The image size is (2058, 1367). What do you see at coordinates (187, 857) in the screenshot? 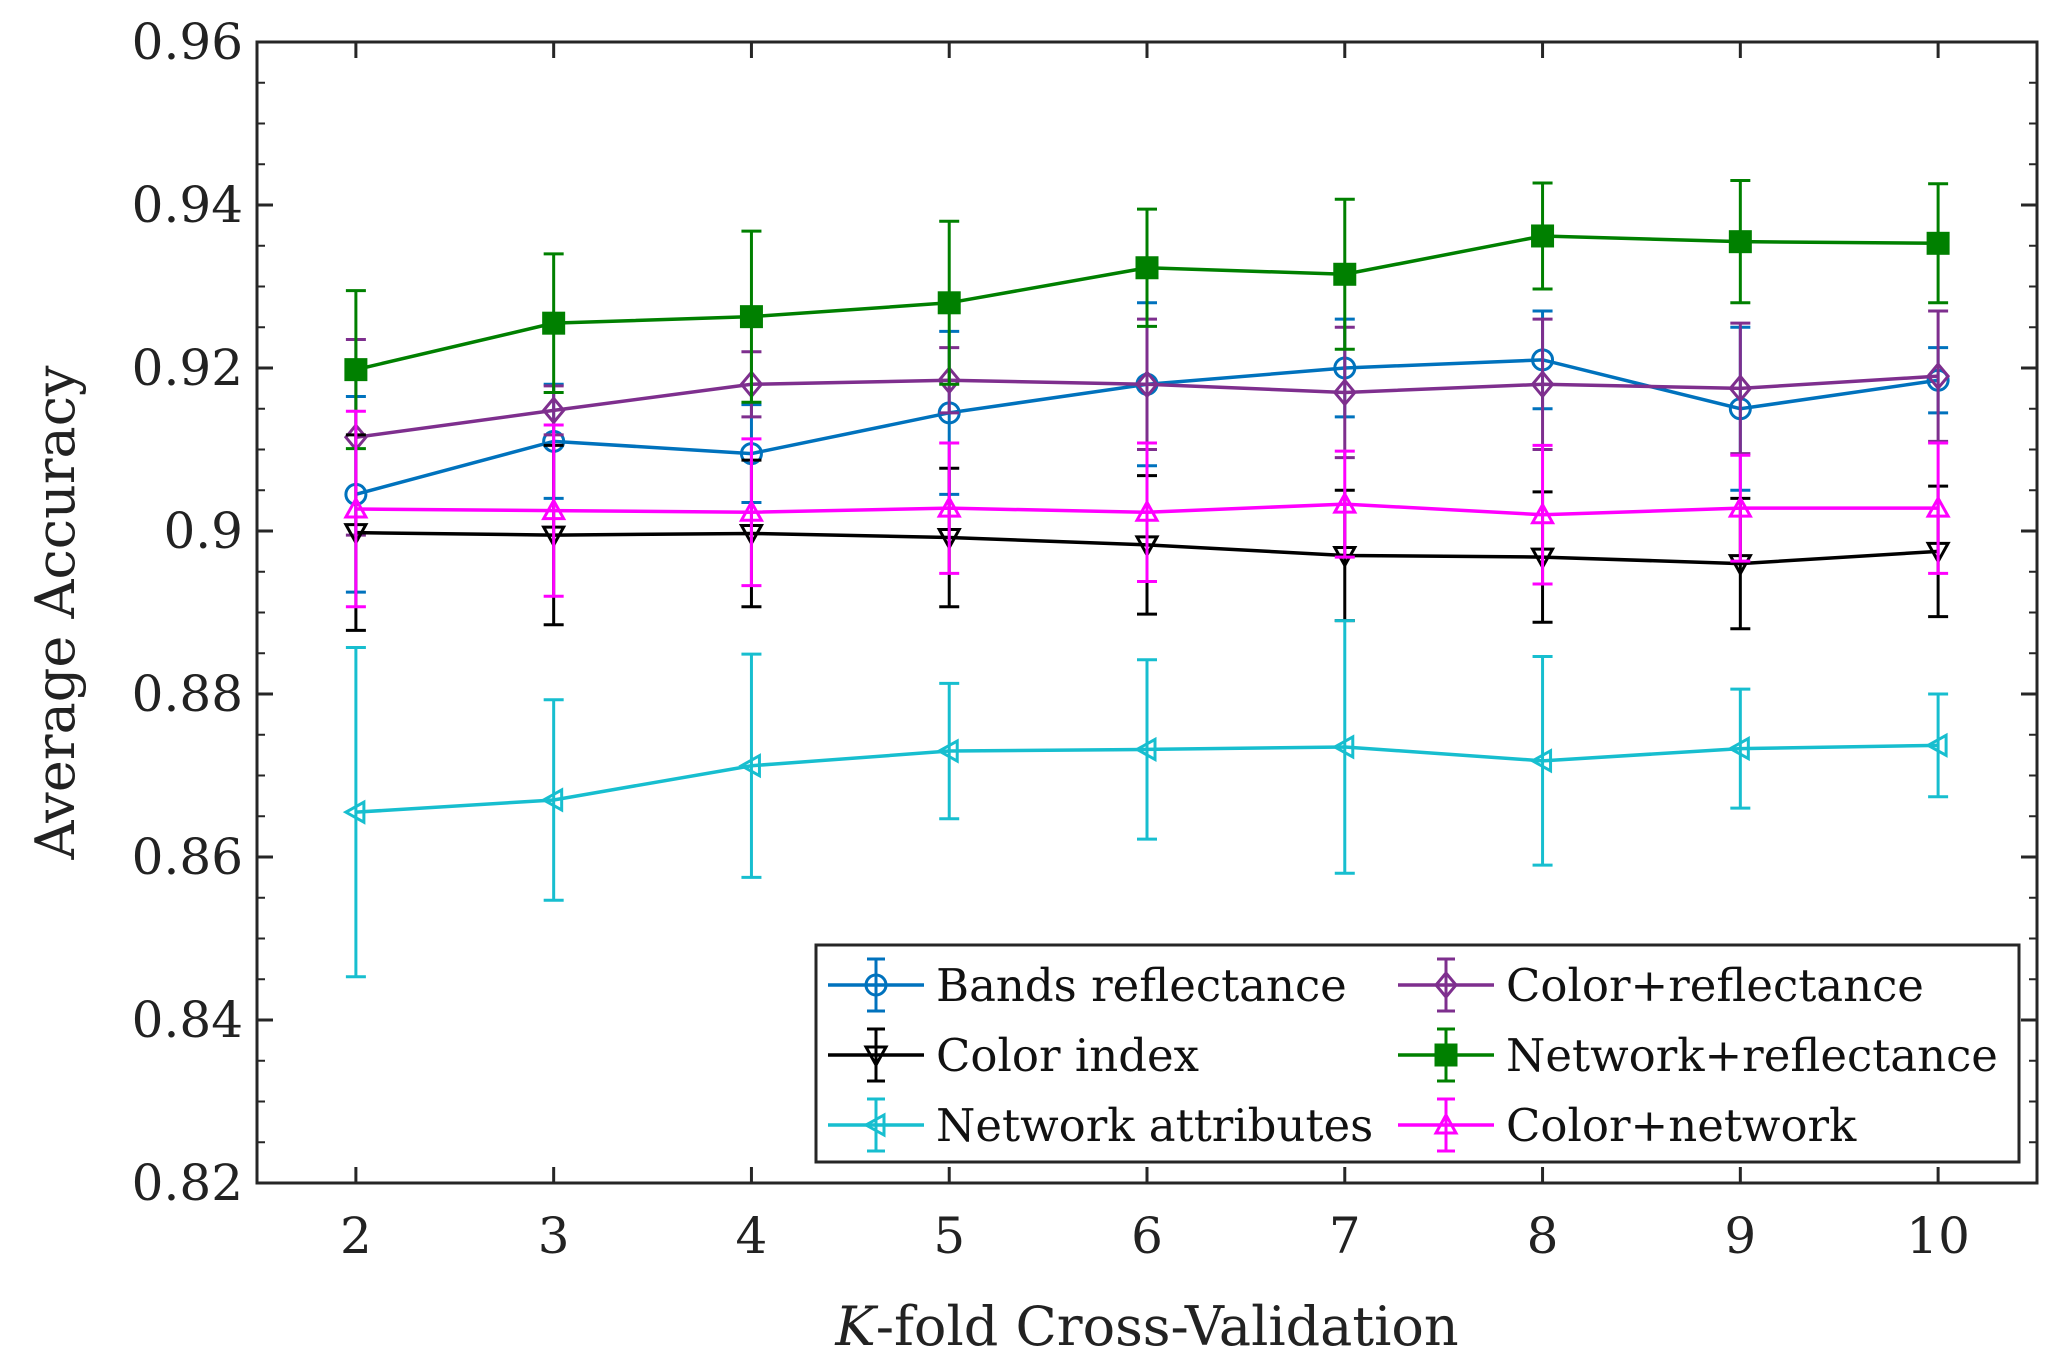
I see `y-tick-label: 0.86` at bounding box center [187, 857].